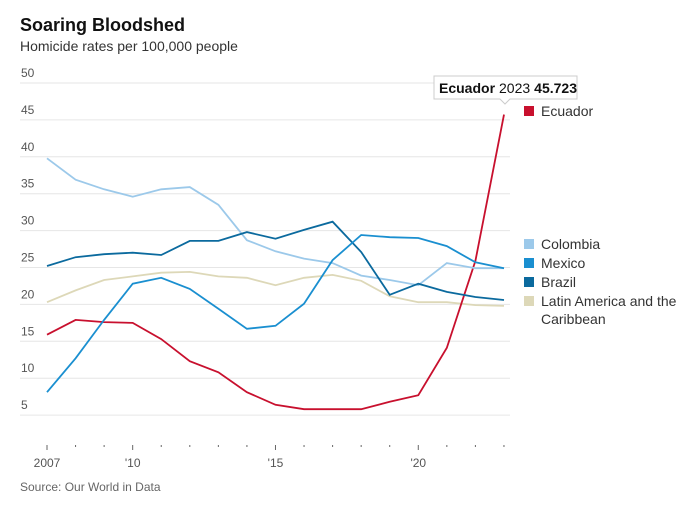 The height and width of the screenshot is (515, 700). What do you see at coordinates (90, 487) in the screenshot?
I see `source-note: Source: Our World in Data` at bounding box center [90, 487].